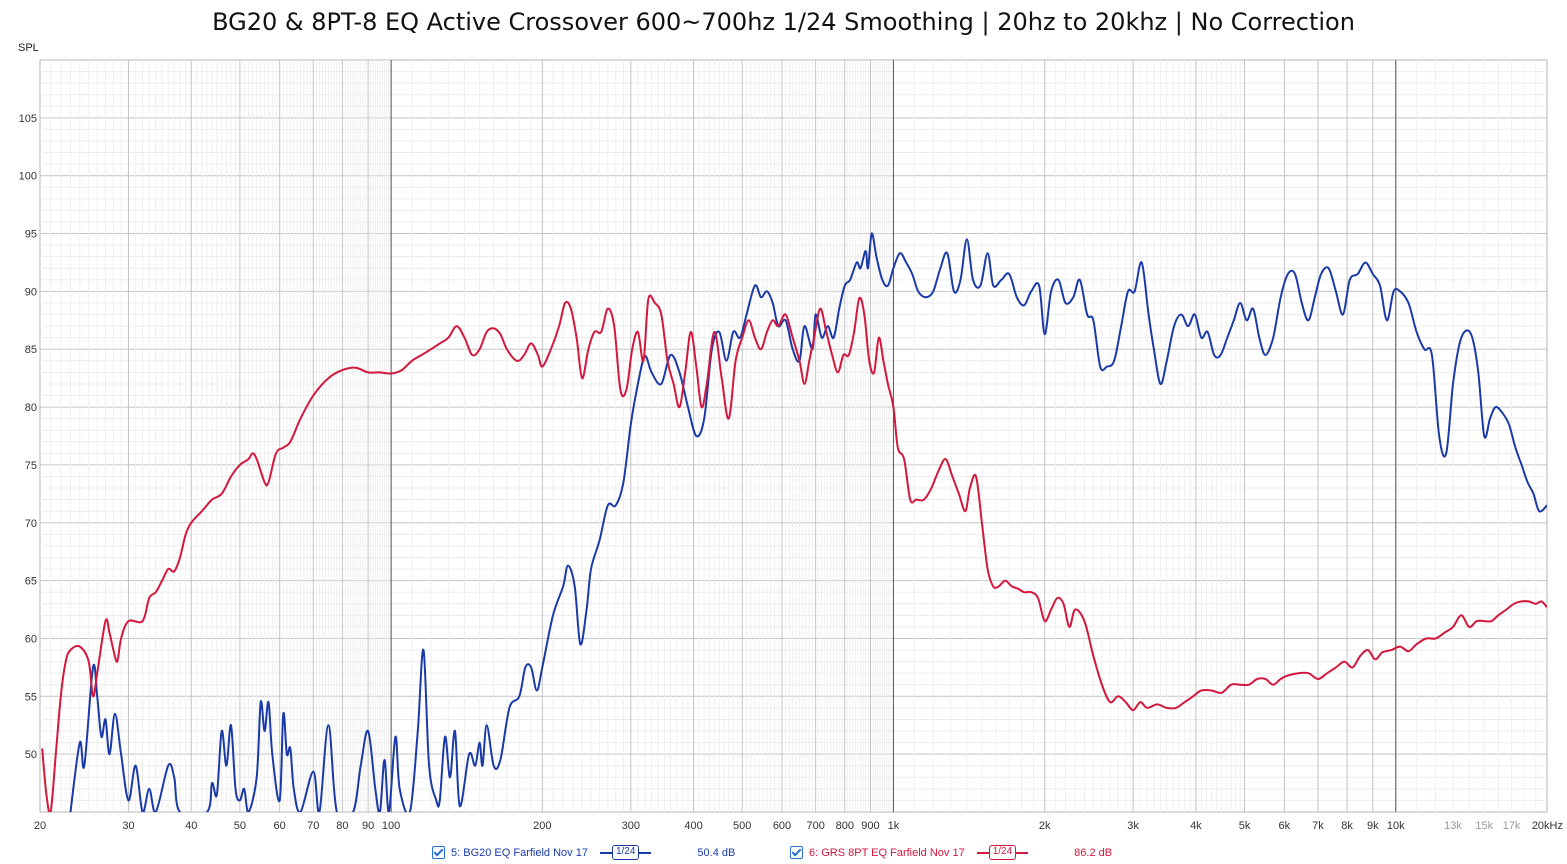 The width and height of the screenshot is (1567, 864). What do you see at coordinates (1245, 826) in the screenshot?
I see `x-tick-label: 5k` at bounding box center [1245, 826].